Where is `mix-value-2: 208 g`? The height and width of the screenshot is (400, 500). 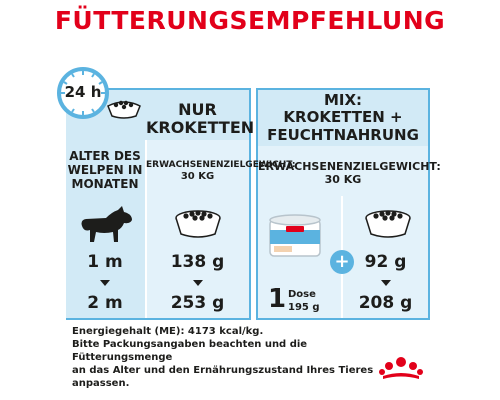 mix-value-2: 208 g is located at coordinates (385, 303).